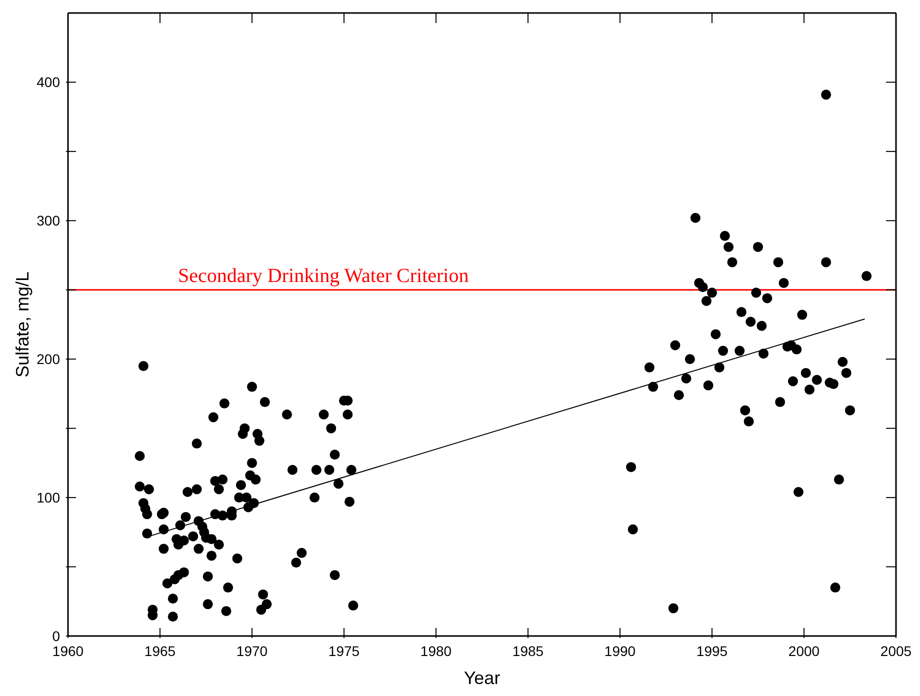 The width and height of the screenshot is (920, 696). Describe the element at coordinates (56, 636) in the screenshot. I see `y-tick-label: 0` at that location.